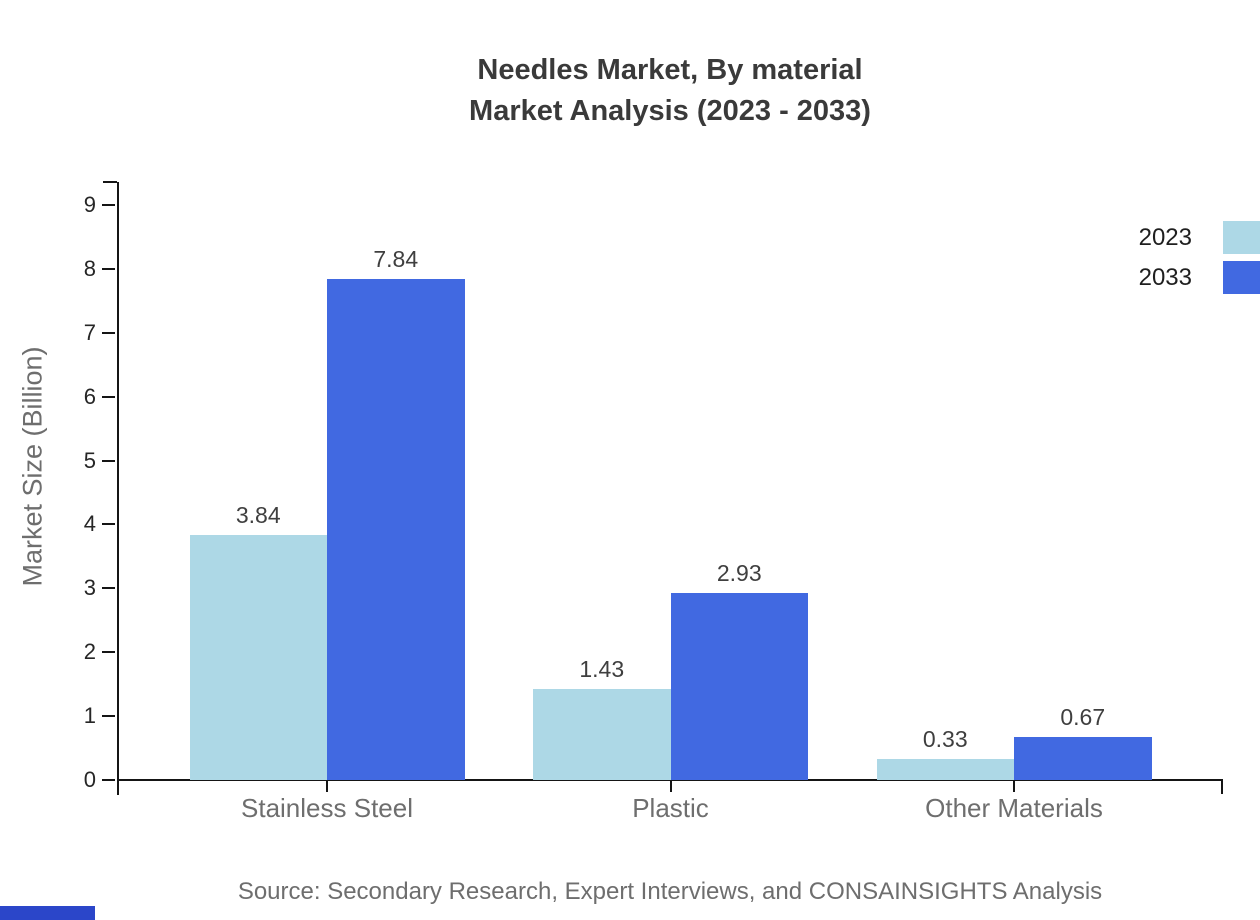  Describe the element at coordinates (396, 529) in the screenshot. I see `bar-2033-stainless-steel` at that location.